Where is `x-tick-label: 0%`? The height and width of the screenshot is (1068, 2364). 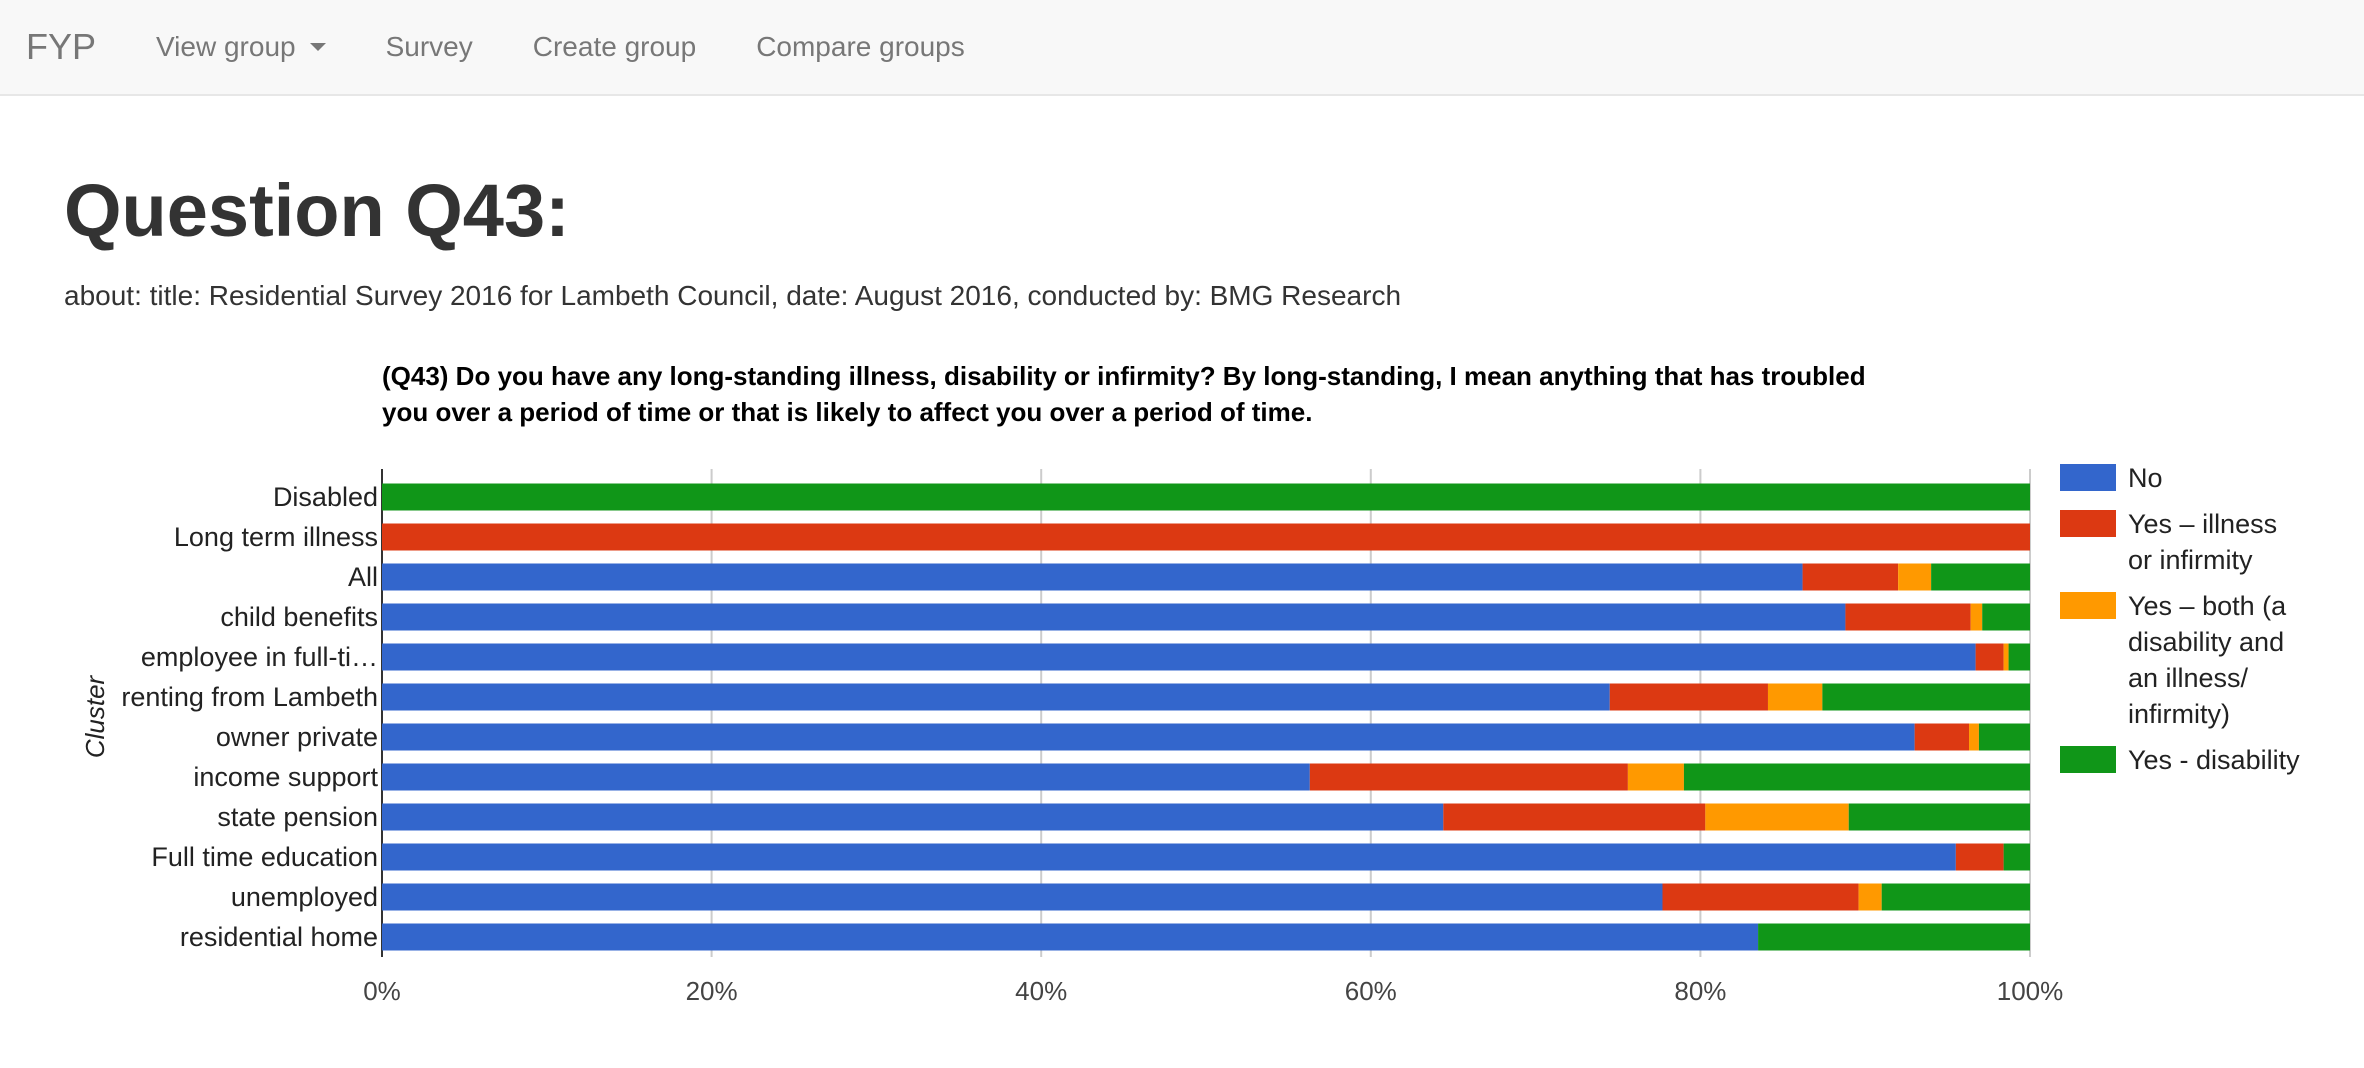
x-tick-label: 0% is located at coordinates (382, 991).